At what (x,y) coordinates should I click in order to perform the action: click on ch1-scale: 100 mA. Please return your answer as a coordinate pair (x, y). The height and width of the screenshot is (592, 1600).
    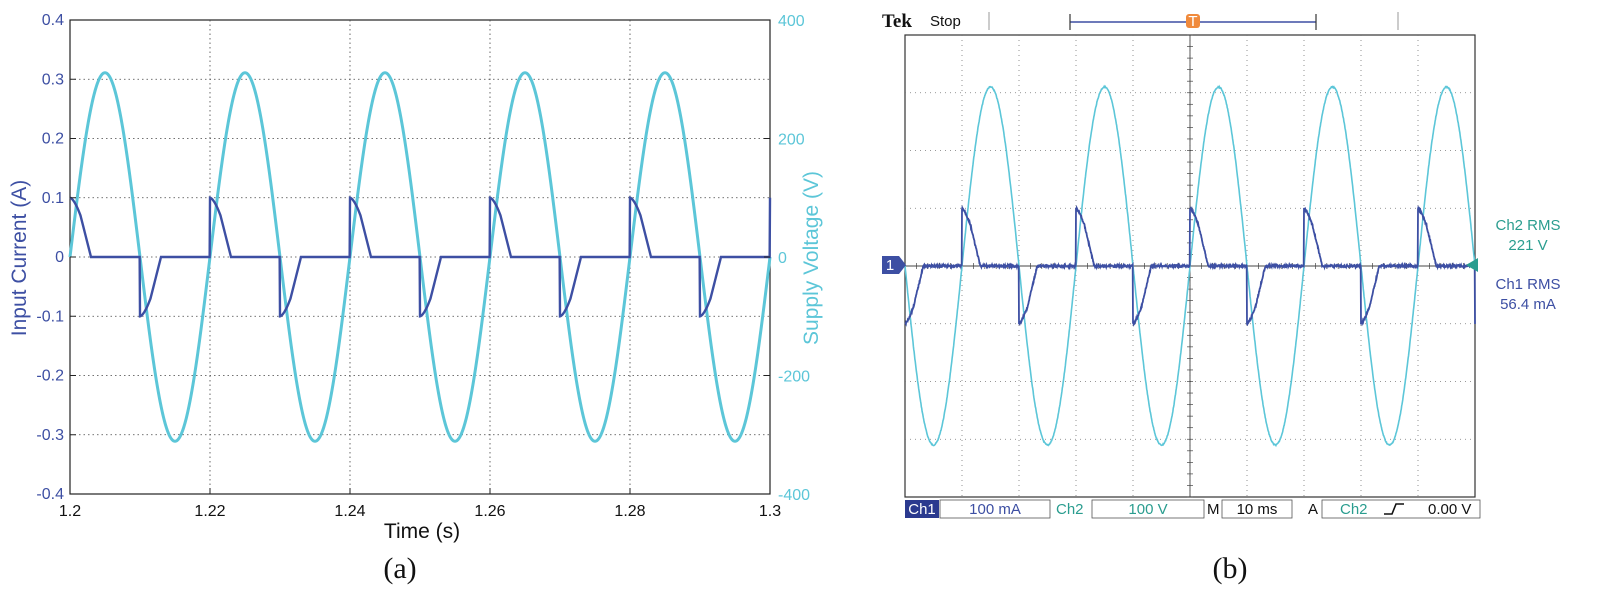
    Looking at the image, I should click on (995, 509).